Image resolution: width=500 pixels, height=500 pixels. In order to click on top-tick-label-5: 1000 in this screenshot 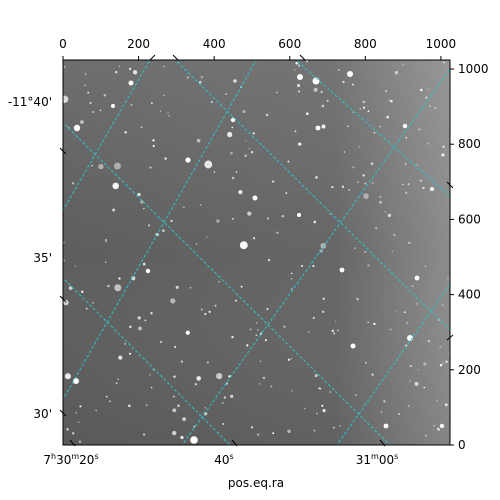, I will do `click(441, 44)`.